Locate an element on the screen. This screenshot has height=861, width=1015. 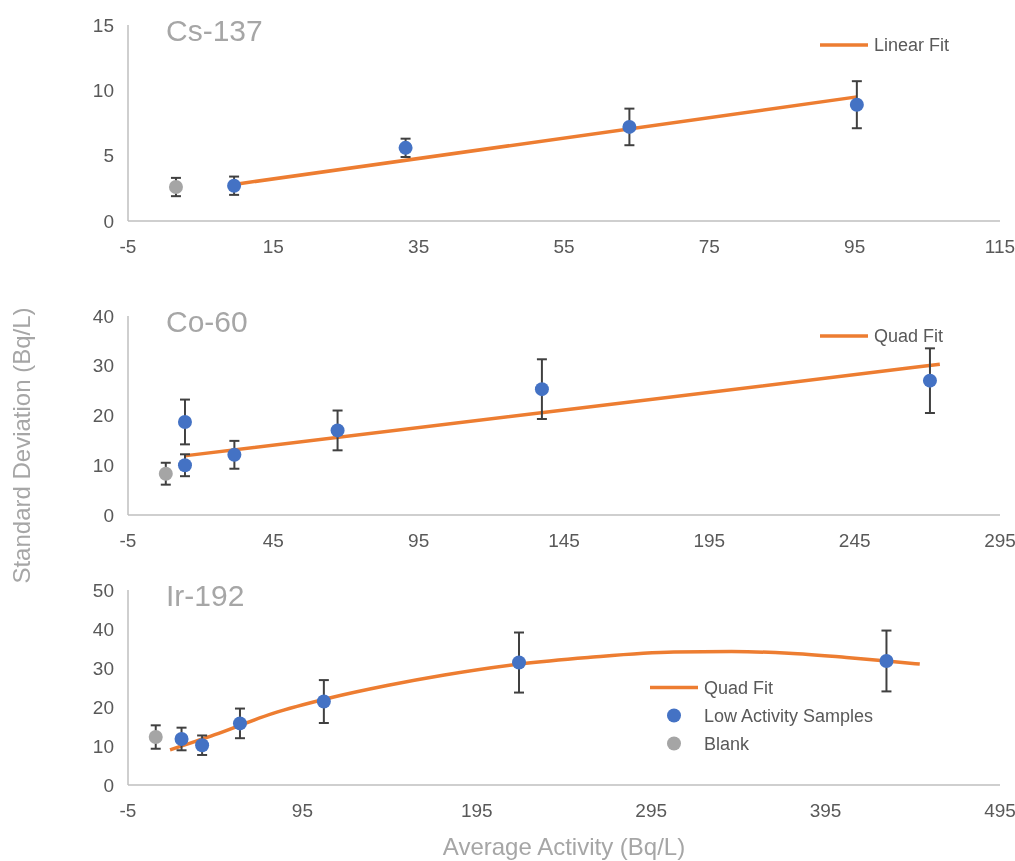
x-axis-title: Average Activity (Bq/L) is located at coordinates (564, 846).